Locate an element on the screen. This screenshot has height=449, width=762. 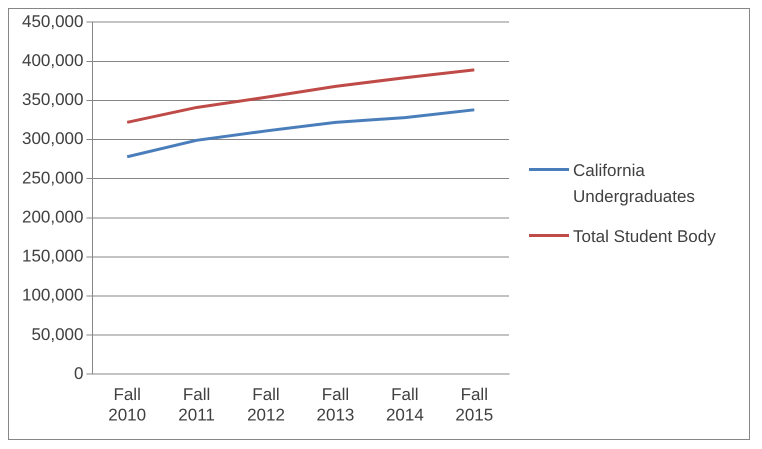
legend-label: Total Student Body is located at coordinates (645, 237).